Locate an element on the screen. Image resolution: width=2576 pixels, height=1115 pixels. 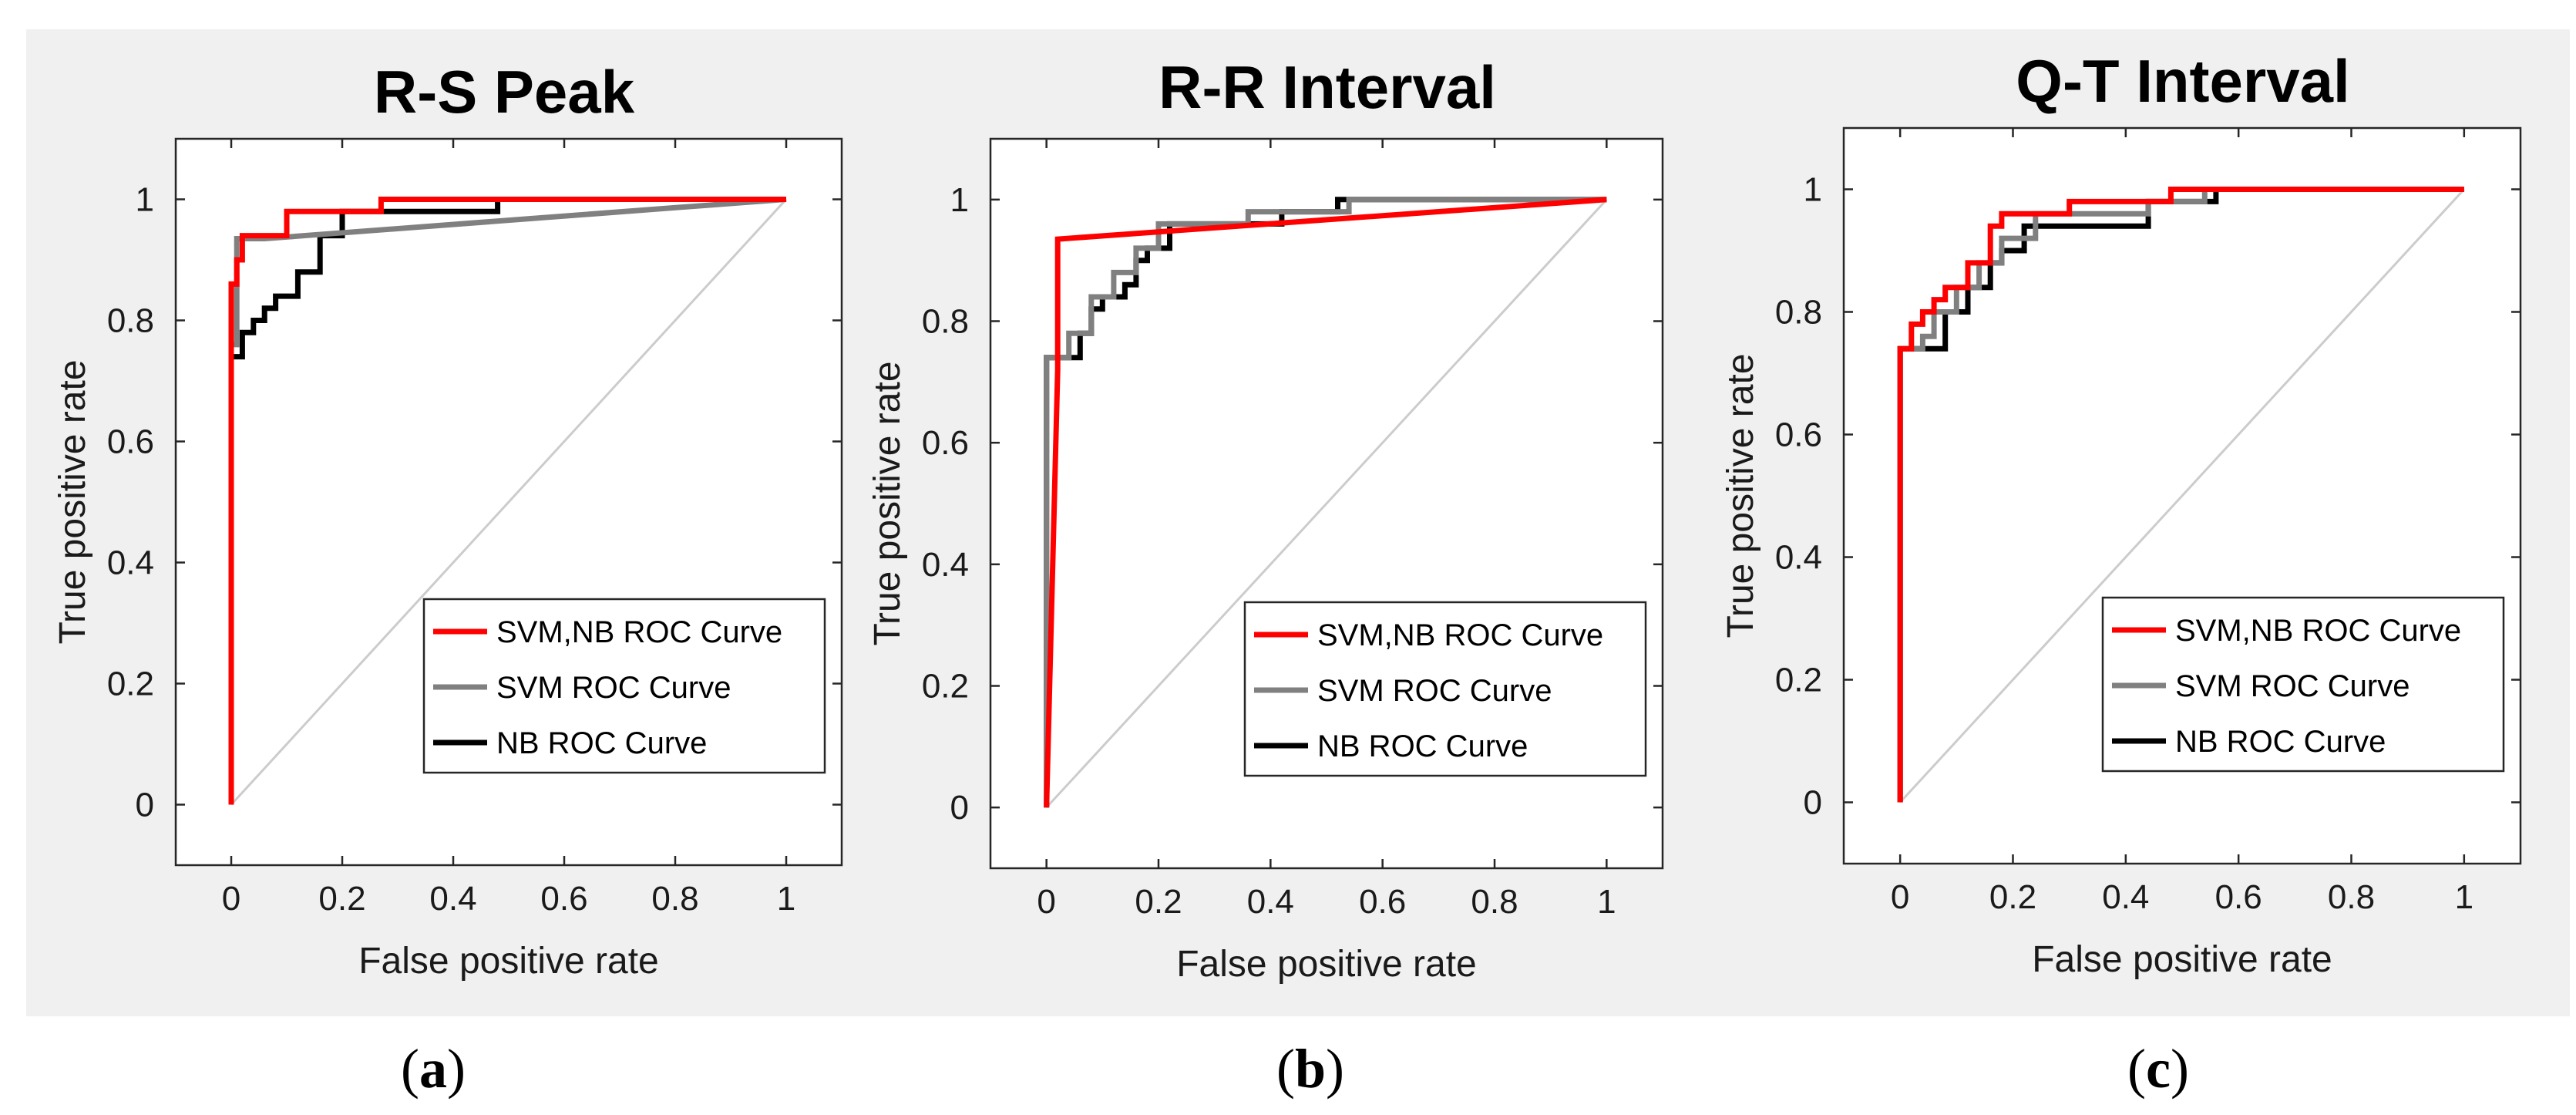
chart-title: R-S Peak is located at coordinates (504, 92).